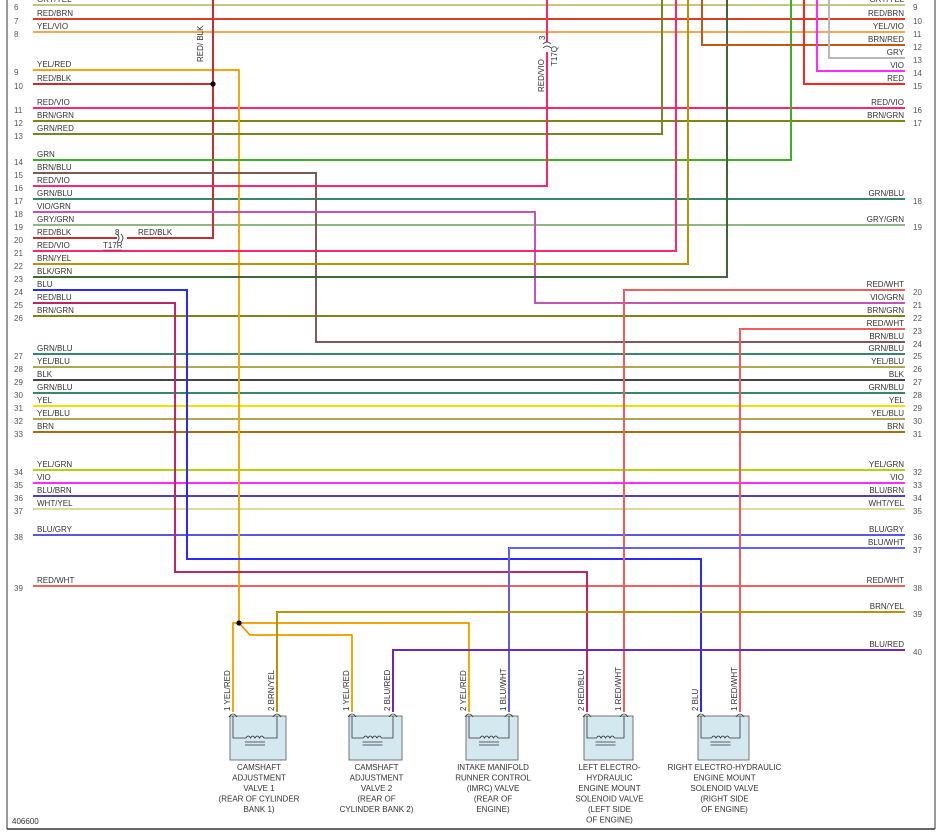 The width and height of the screenshot is (944, 837). Describe the element at coordinates (18, 498) in the screenshot. I see `left-pin-number: 36` at that location.